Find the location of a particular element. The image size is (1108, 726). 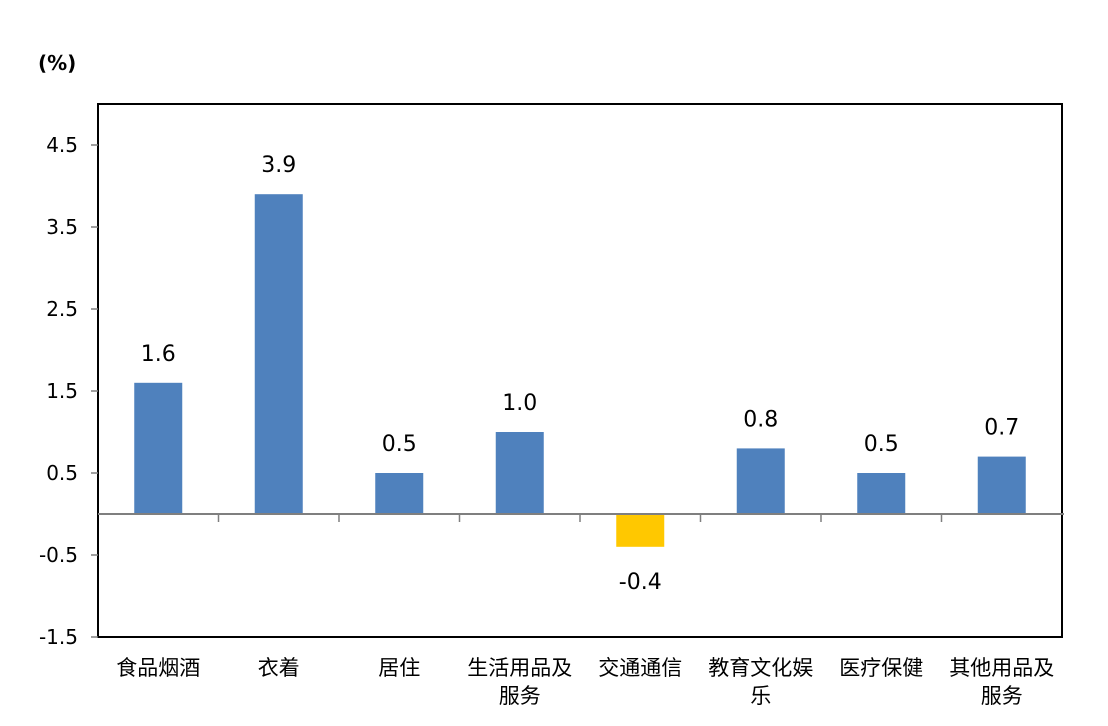

category-label-2: 衣着 is located at coordinates (279, 668).